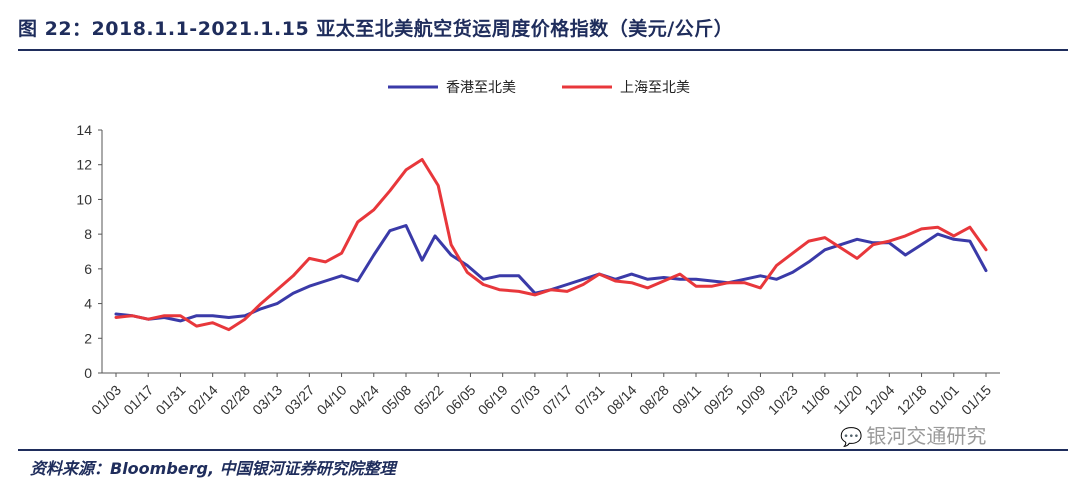  What do you see at coordinates (460, 400) in the screenshot?
I see `x-tick-label: 06/05` at bounding box center [460, 400].